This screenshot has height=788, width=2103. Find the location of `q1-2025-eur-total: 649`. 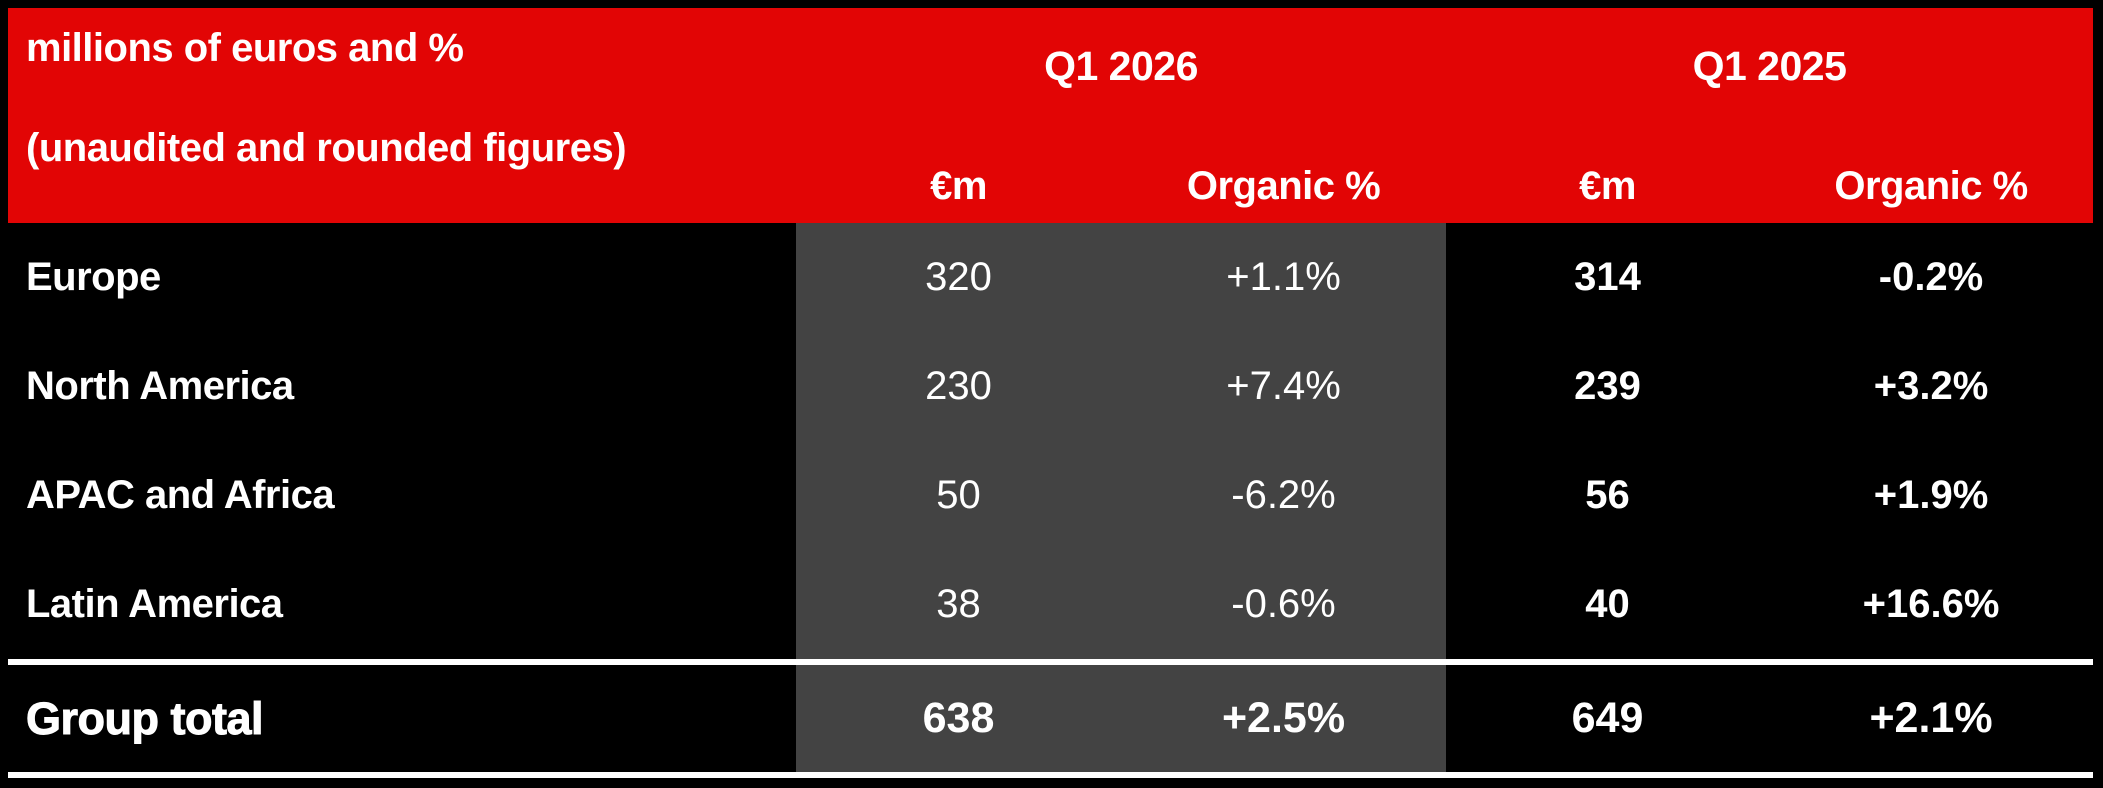

q1-2025-eur-total: 649 is located at coordinates (1607, 718).